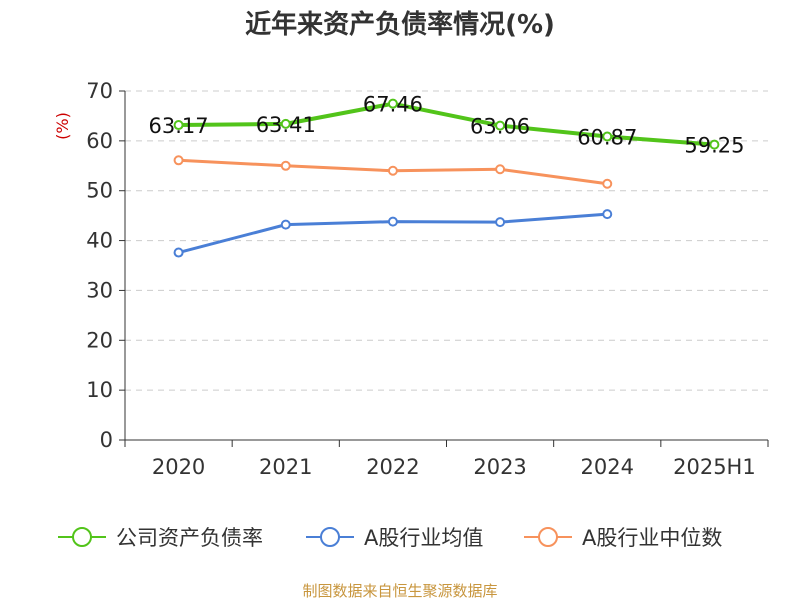 The image size is (800, 600). I want to click on data-labels: 63.17 63.41 67.46 63.06 60.87 59.25, so click(447, 125).